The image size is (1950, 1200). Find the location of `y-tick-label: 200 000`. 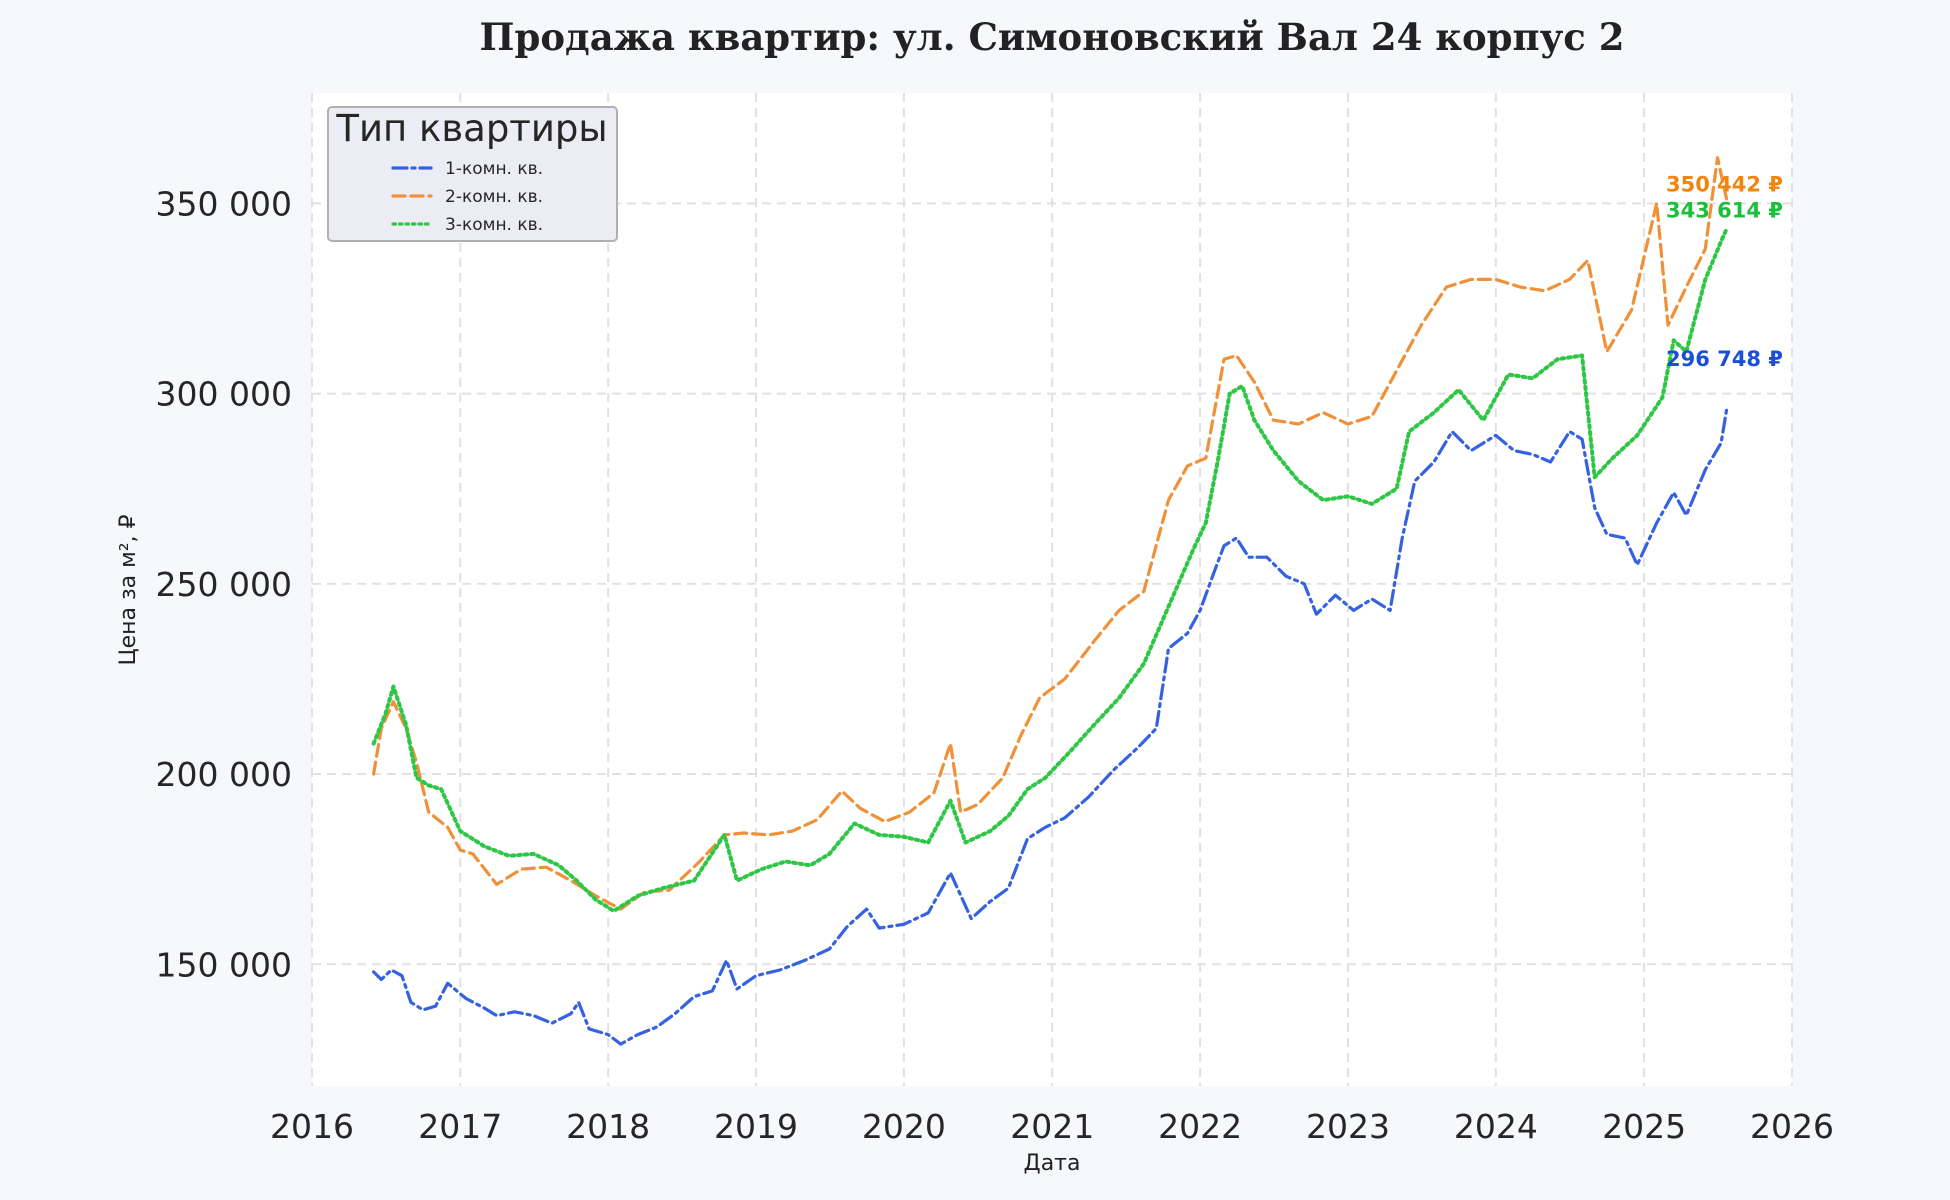

y-tick-label: 200 000 is located at coordinates (224, 774).